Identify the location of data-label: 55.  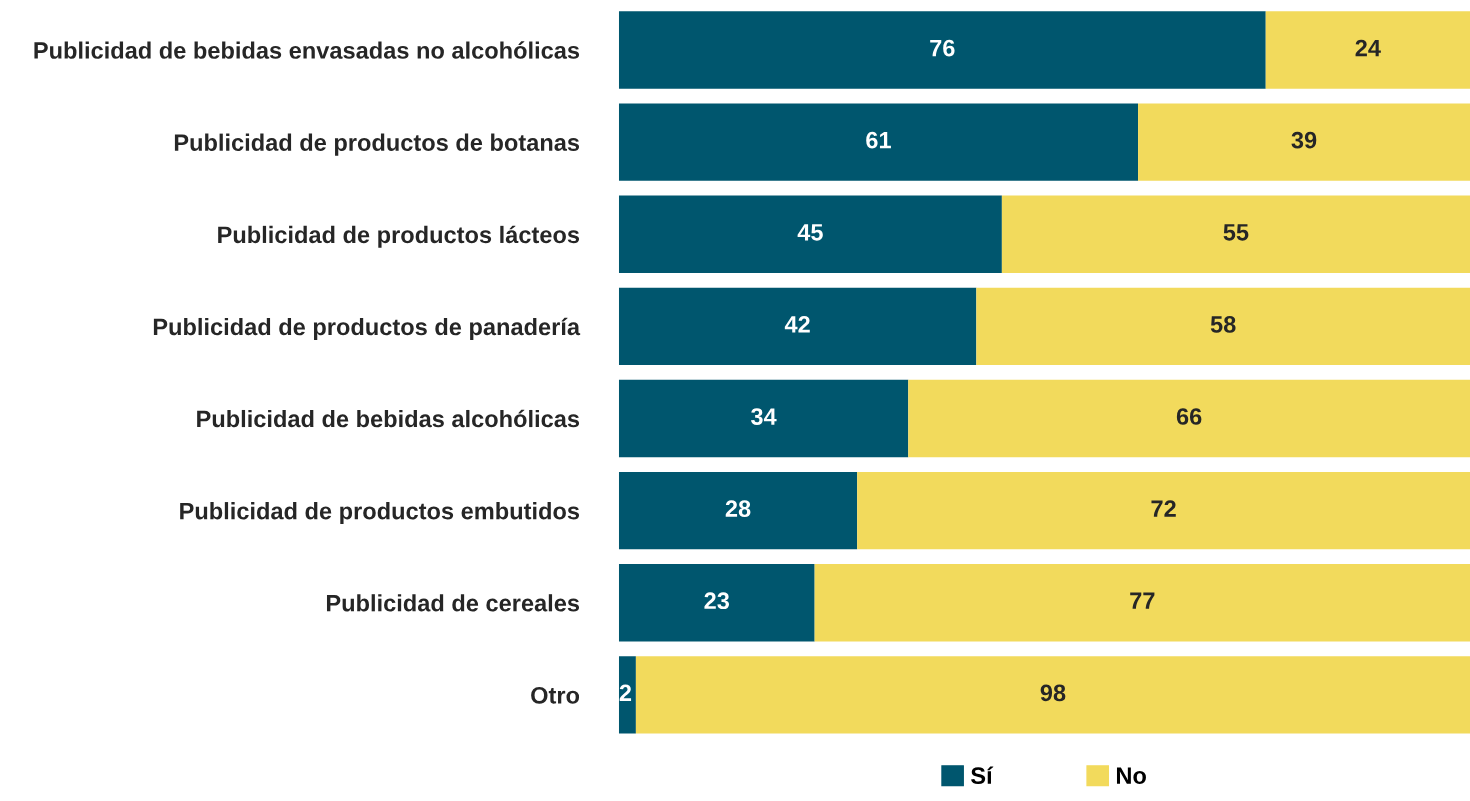
(1236, 232).